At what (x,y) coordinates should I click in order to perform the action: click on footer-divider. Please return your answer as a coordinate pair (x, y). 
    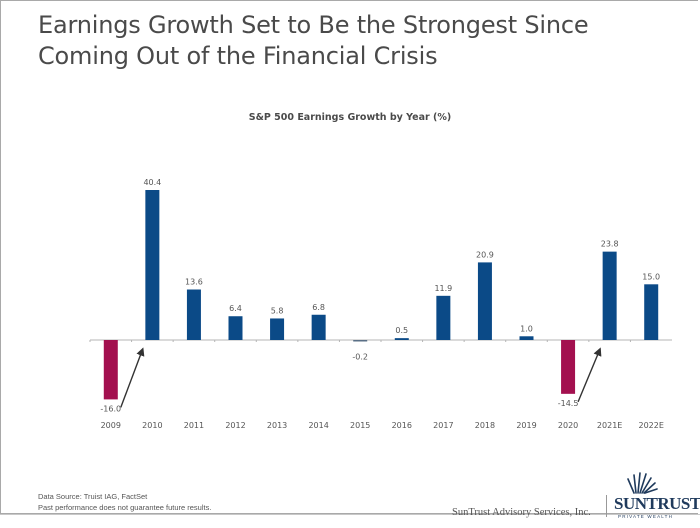
    Looking at the image, I should click on (350, 514).